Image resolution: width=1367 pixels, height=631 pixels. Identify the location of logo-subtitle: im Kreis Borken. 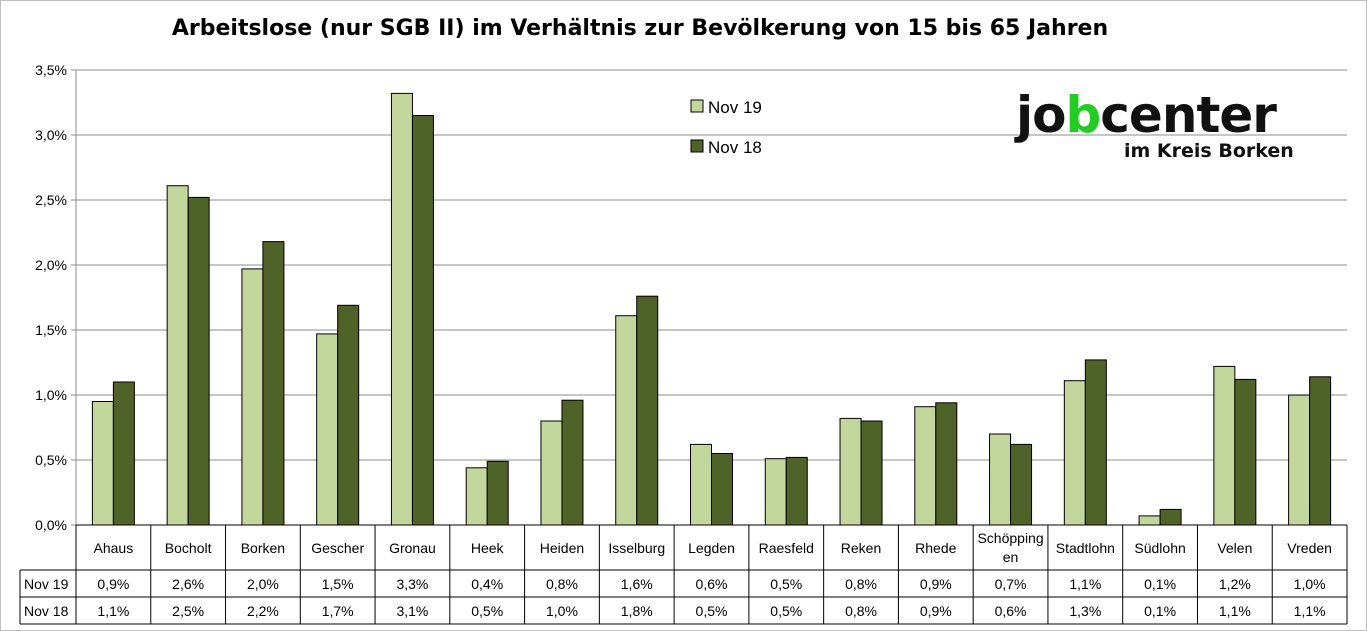
(1209, 151).